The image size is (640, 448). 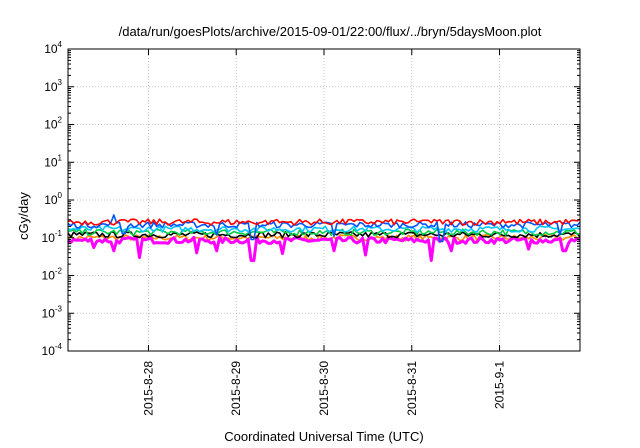 I want to click on y-tick-label: 10⁻¹, so click(x=52, y=237).